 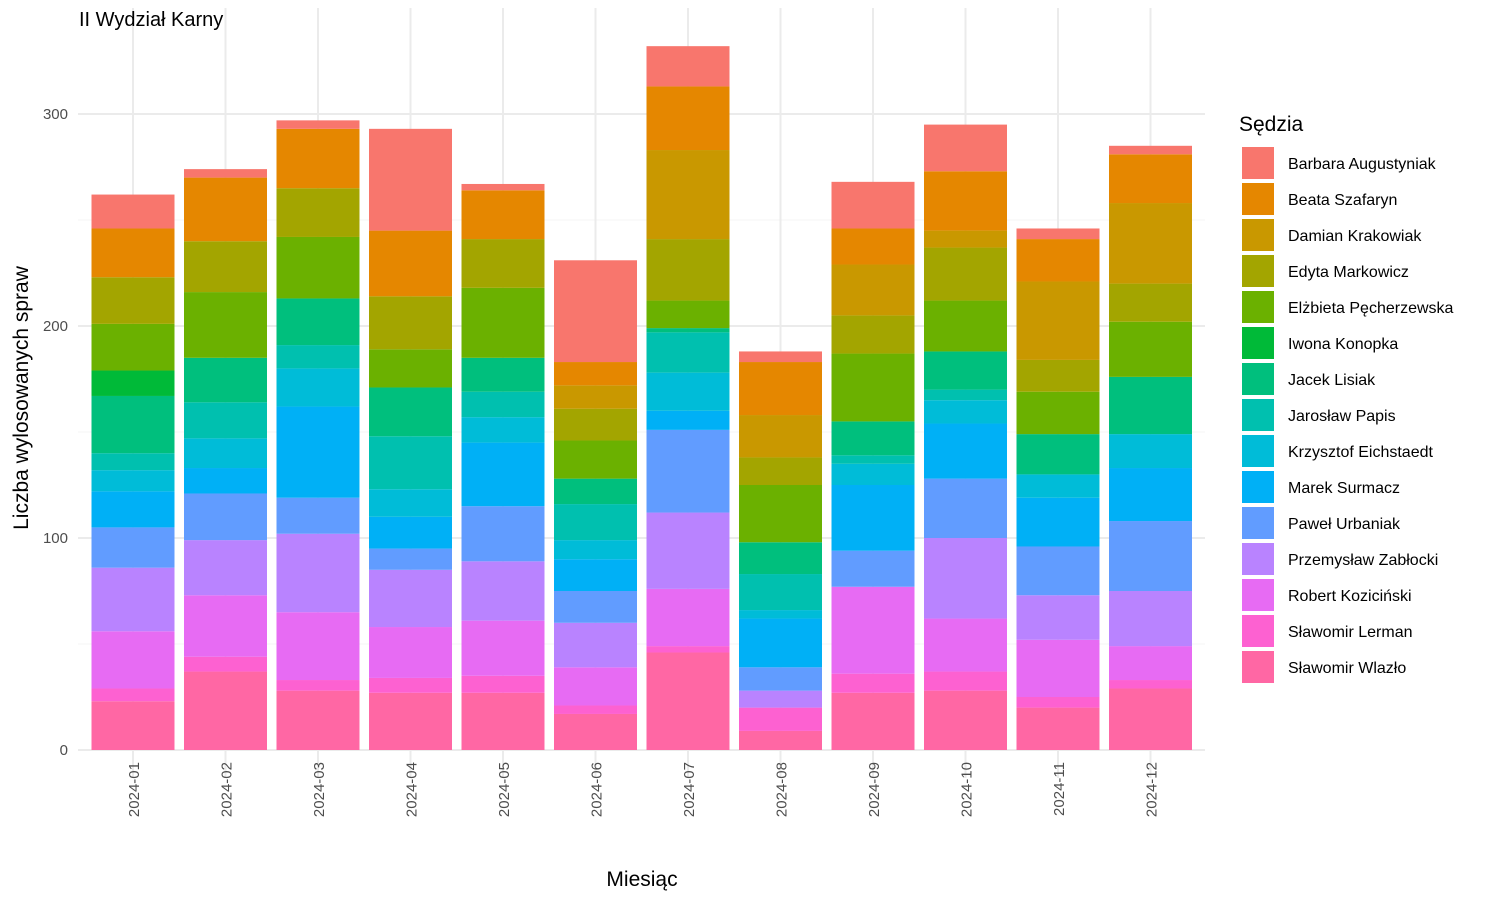 I want to click on legend-title: Sędzia, so click(x=1271, y=124).